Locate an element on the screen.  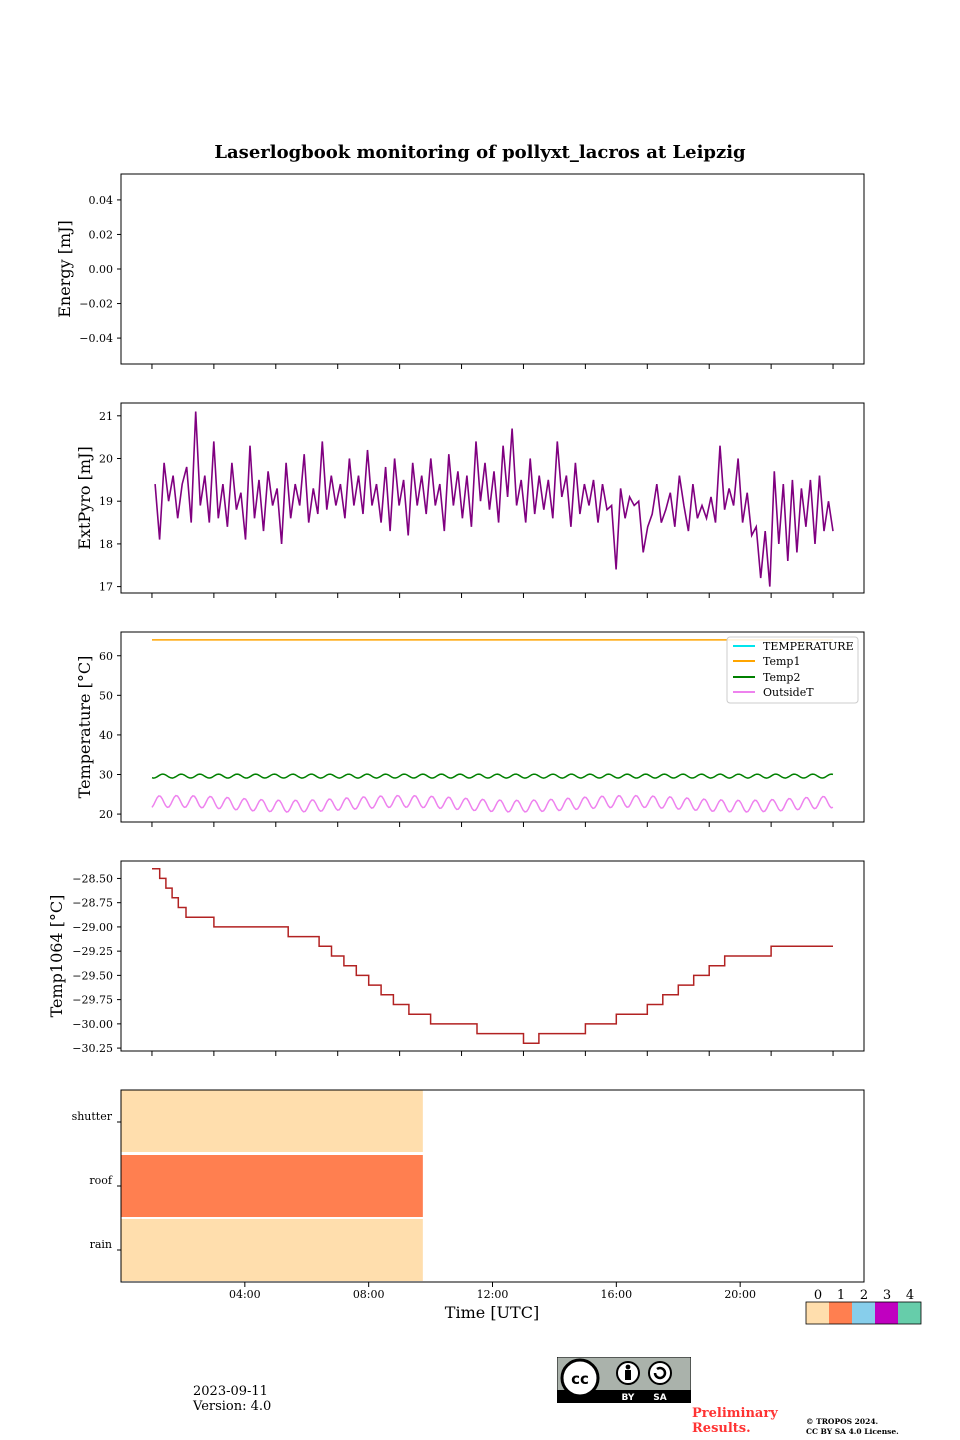
temperature-legend: TEMPERATURE Temp1 Temp2 OutsideT is located at coordinates (792, 670).